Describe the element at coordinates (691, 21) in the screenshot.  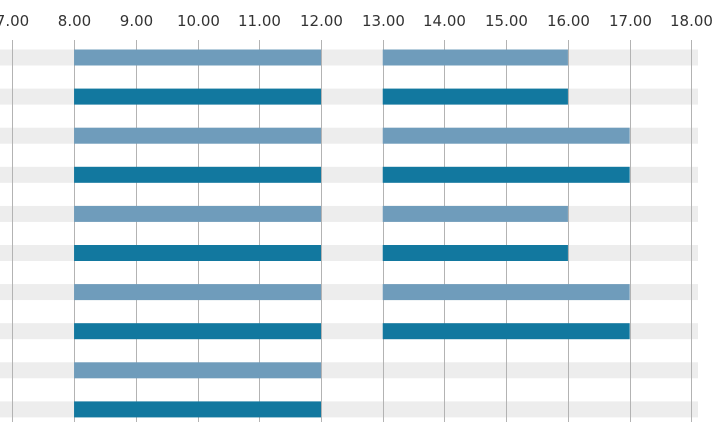
I see `x-tick-label: 18.00` at that location.